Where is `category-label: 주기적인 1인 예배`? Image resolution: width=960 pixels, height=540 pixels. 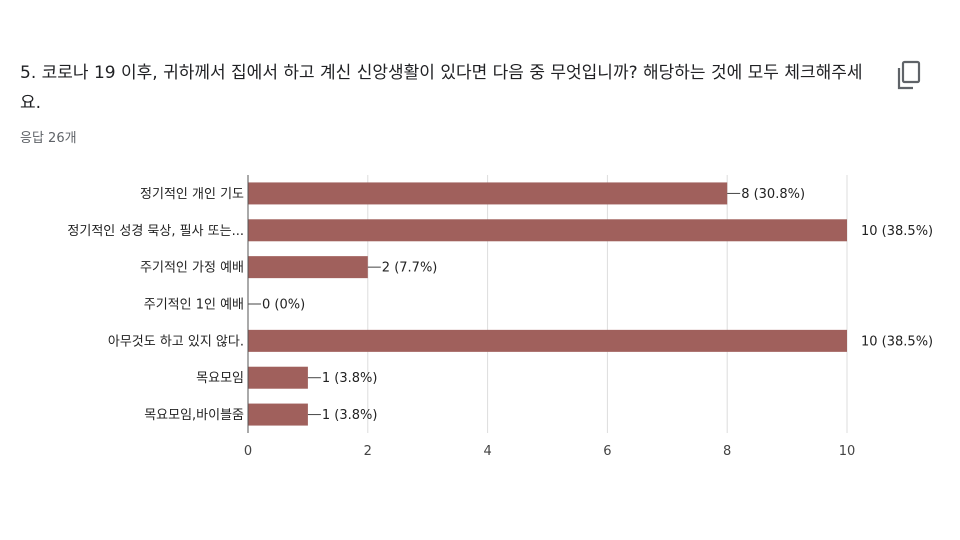 category-label: 주기적인 1인 예배 is located at coordinates (194, 305).